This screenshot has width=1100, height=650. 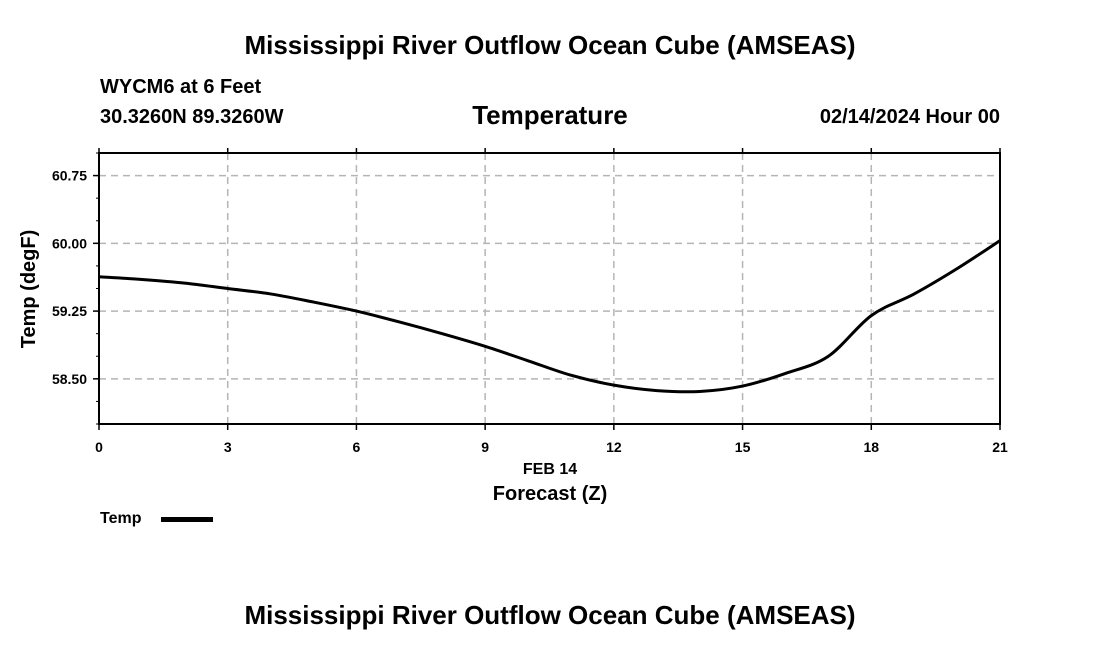 I want to click on y-tick-label: 59.25, so click(x=69, y=311).